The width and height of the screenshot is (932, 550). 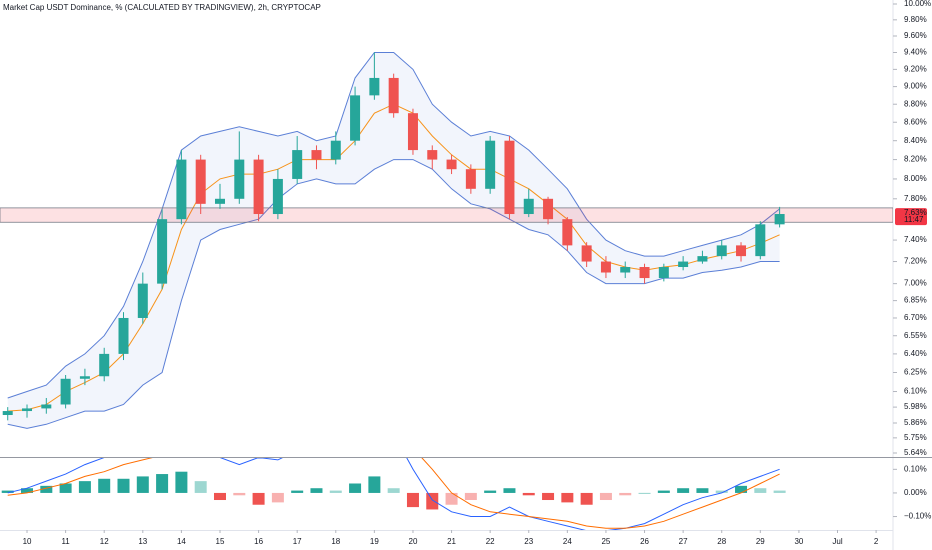 What do you see at coordinates (915, 452) in the screenshot?
I see `y-tick-label: 5.64%` at bounding box center [915, 452].